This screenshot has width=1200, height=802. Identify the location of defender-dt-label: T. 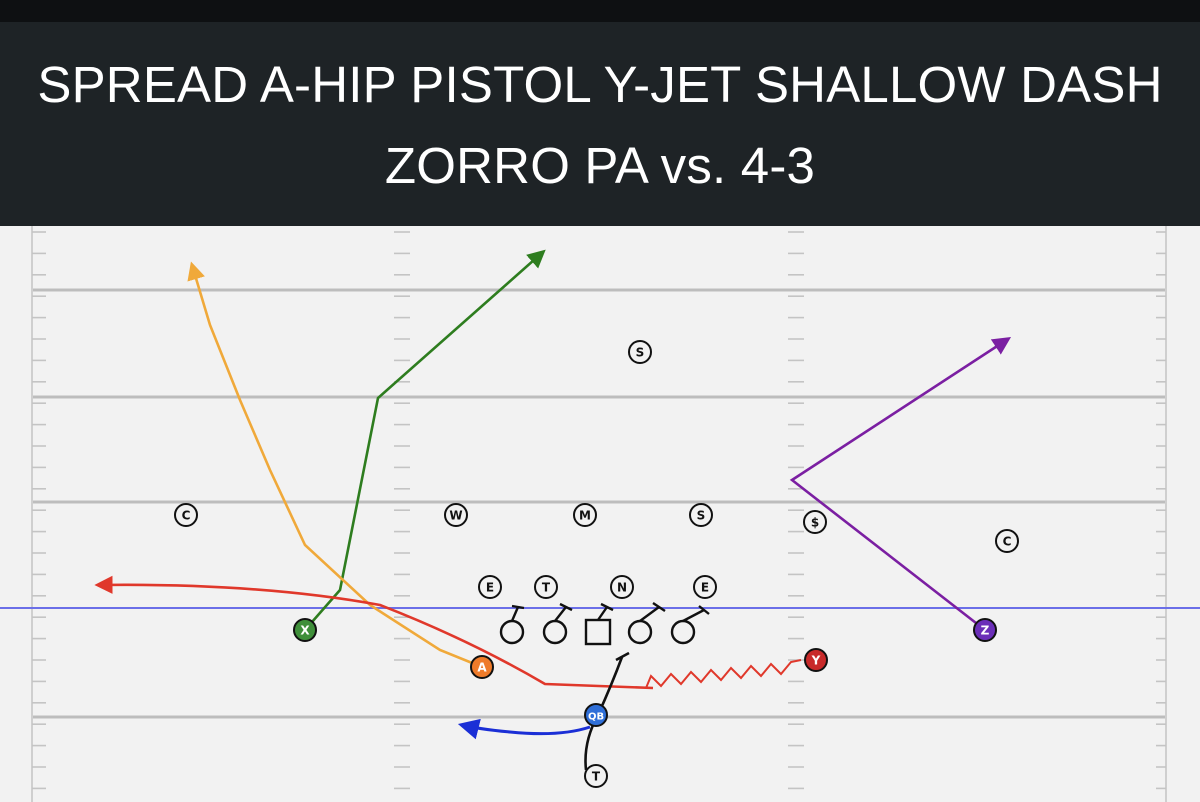
(546, 588).